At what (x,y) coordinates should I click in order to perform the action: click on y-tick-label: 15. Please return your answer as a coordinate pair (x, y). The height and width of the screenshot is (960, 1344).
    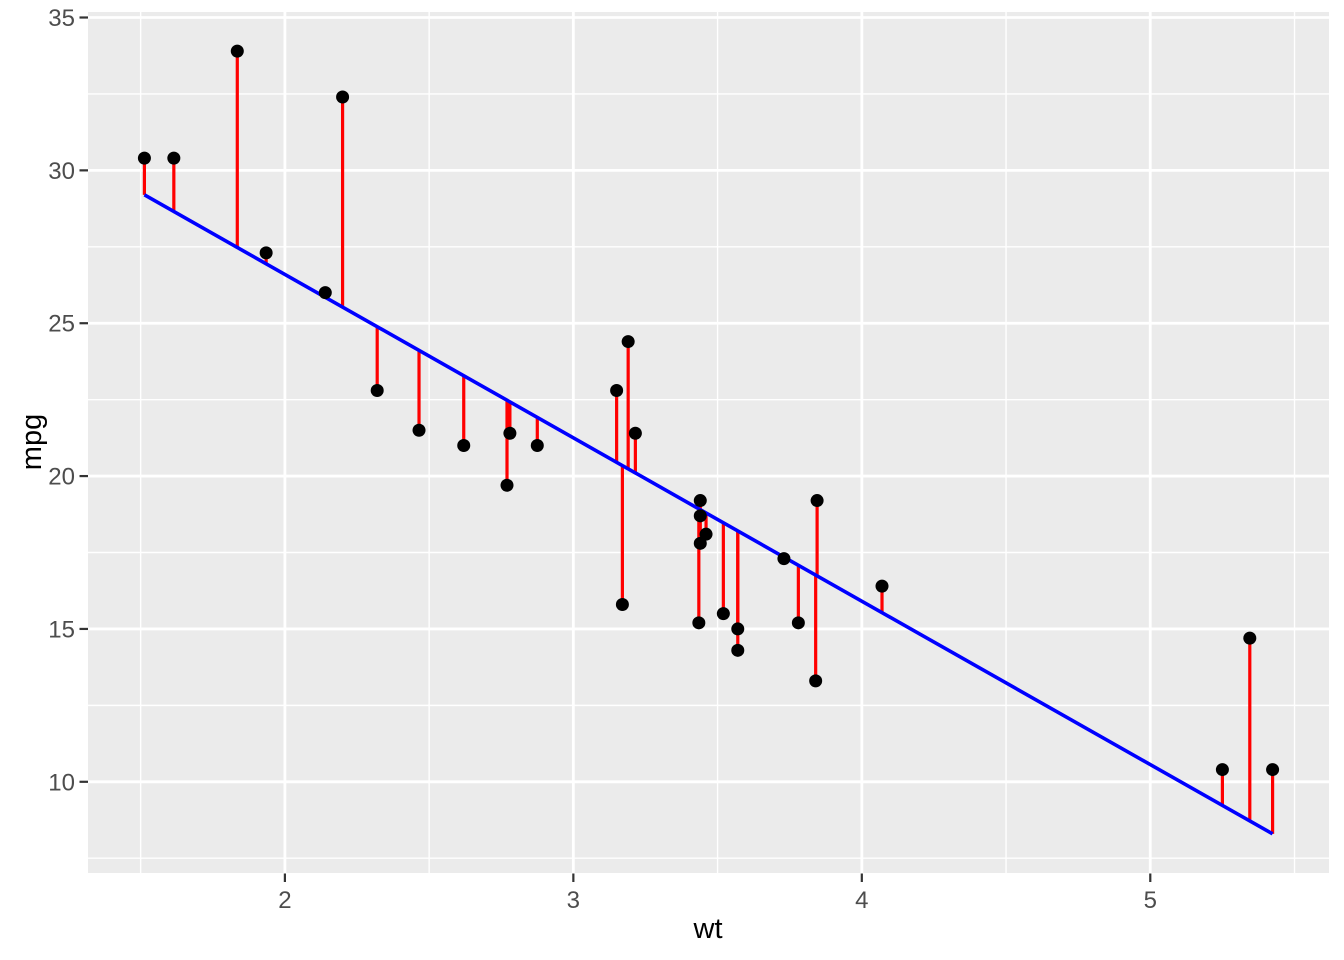
    Looking at the image, I should click on (61, 629).